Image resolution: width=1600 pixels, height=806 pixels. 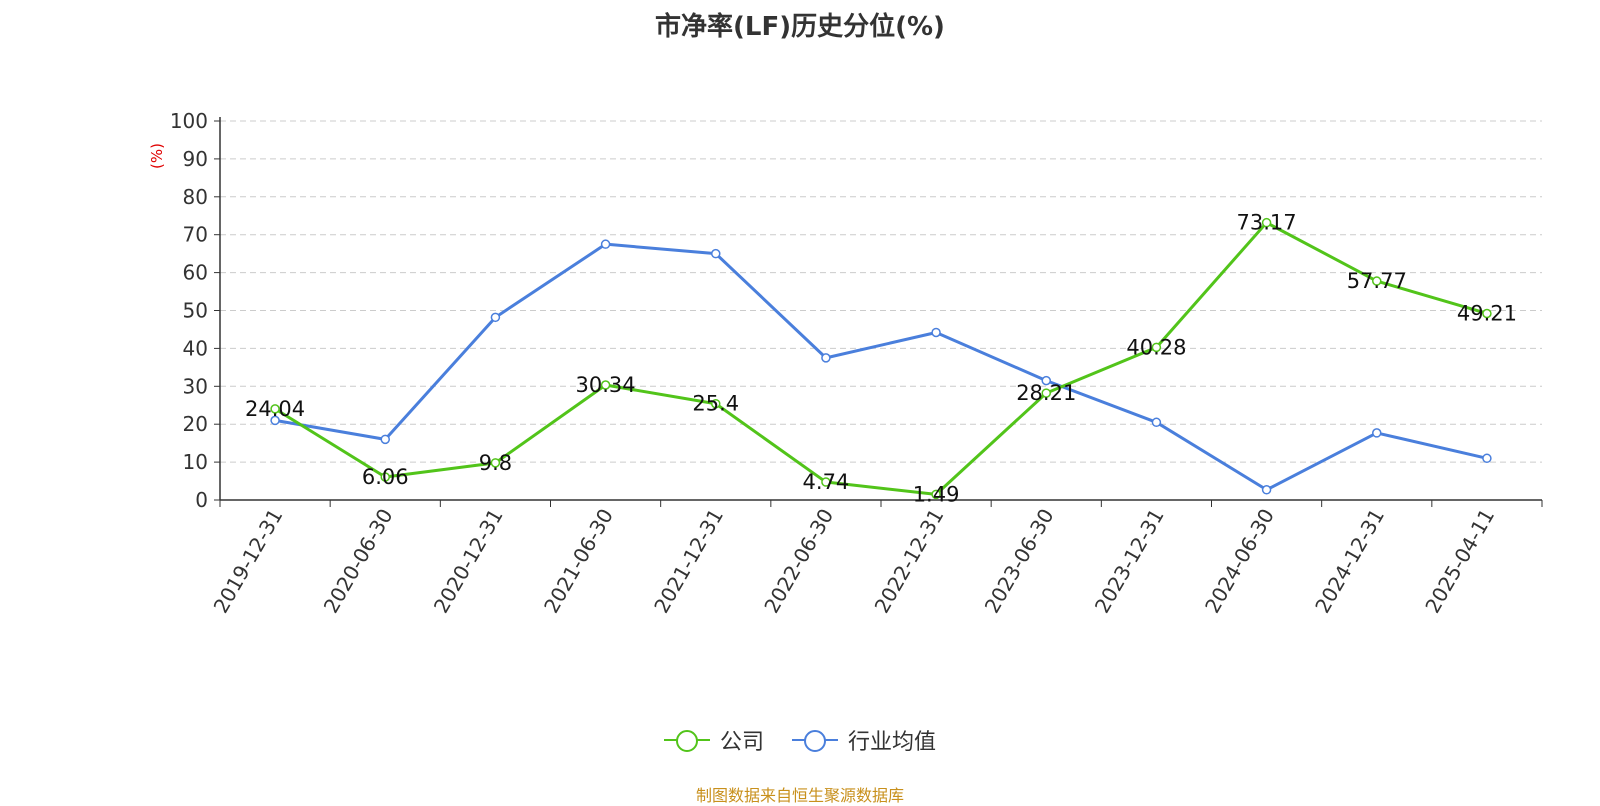 What do you see at coordinates (195, 235) in the screenshot?
I see `y-tick-label: 70` at bounding box center [195, 235].